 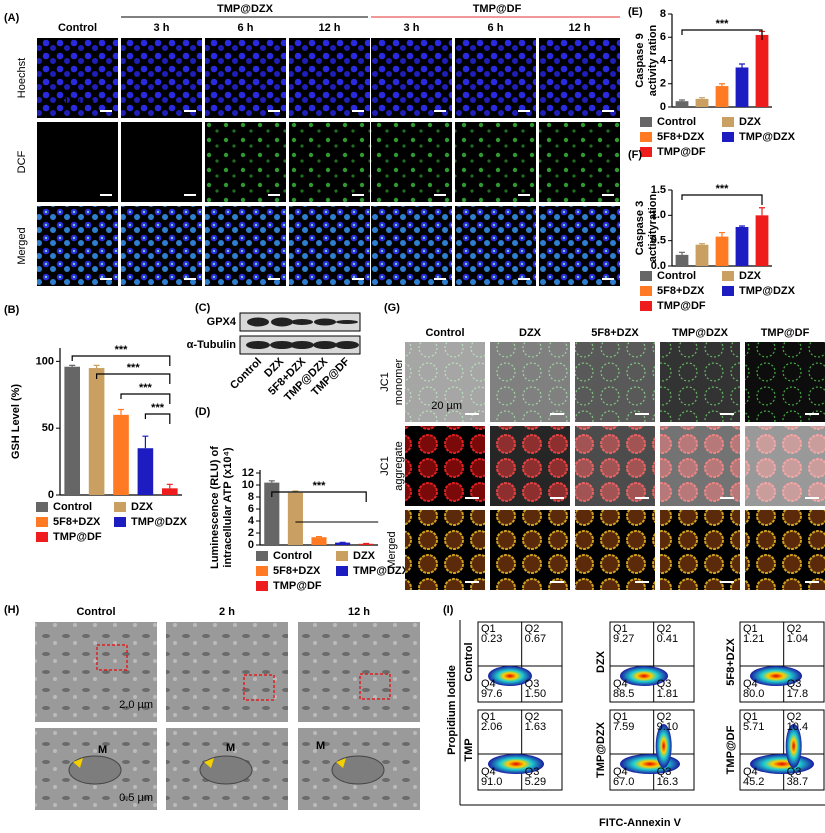 What do you see at coordinates (676, 122) in the screenshot?
I see `legend-label: Control` at bounding box center [676, 122].